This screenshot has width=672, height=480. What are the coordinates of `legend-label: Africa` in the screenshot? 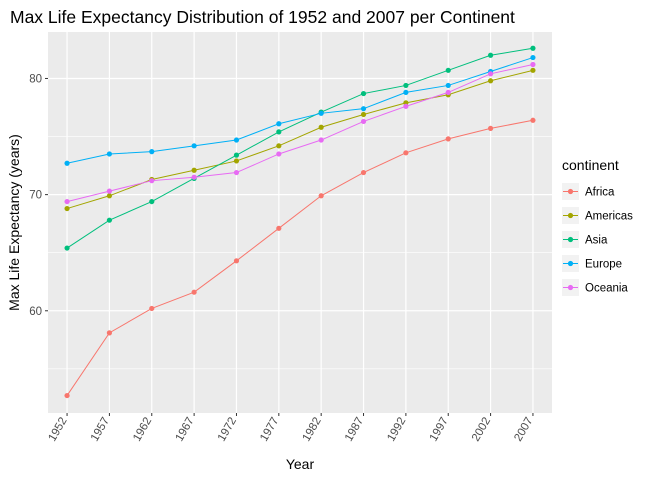 It's located at (600, 193).